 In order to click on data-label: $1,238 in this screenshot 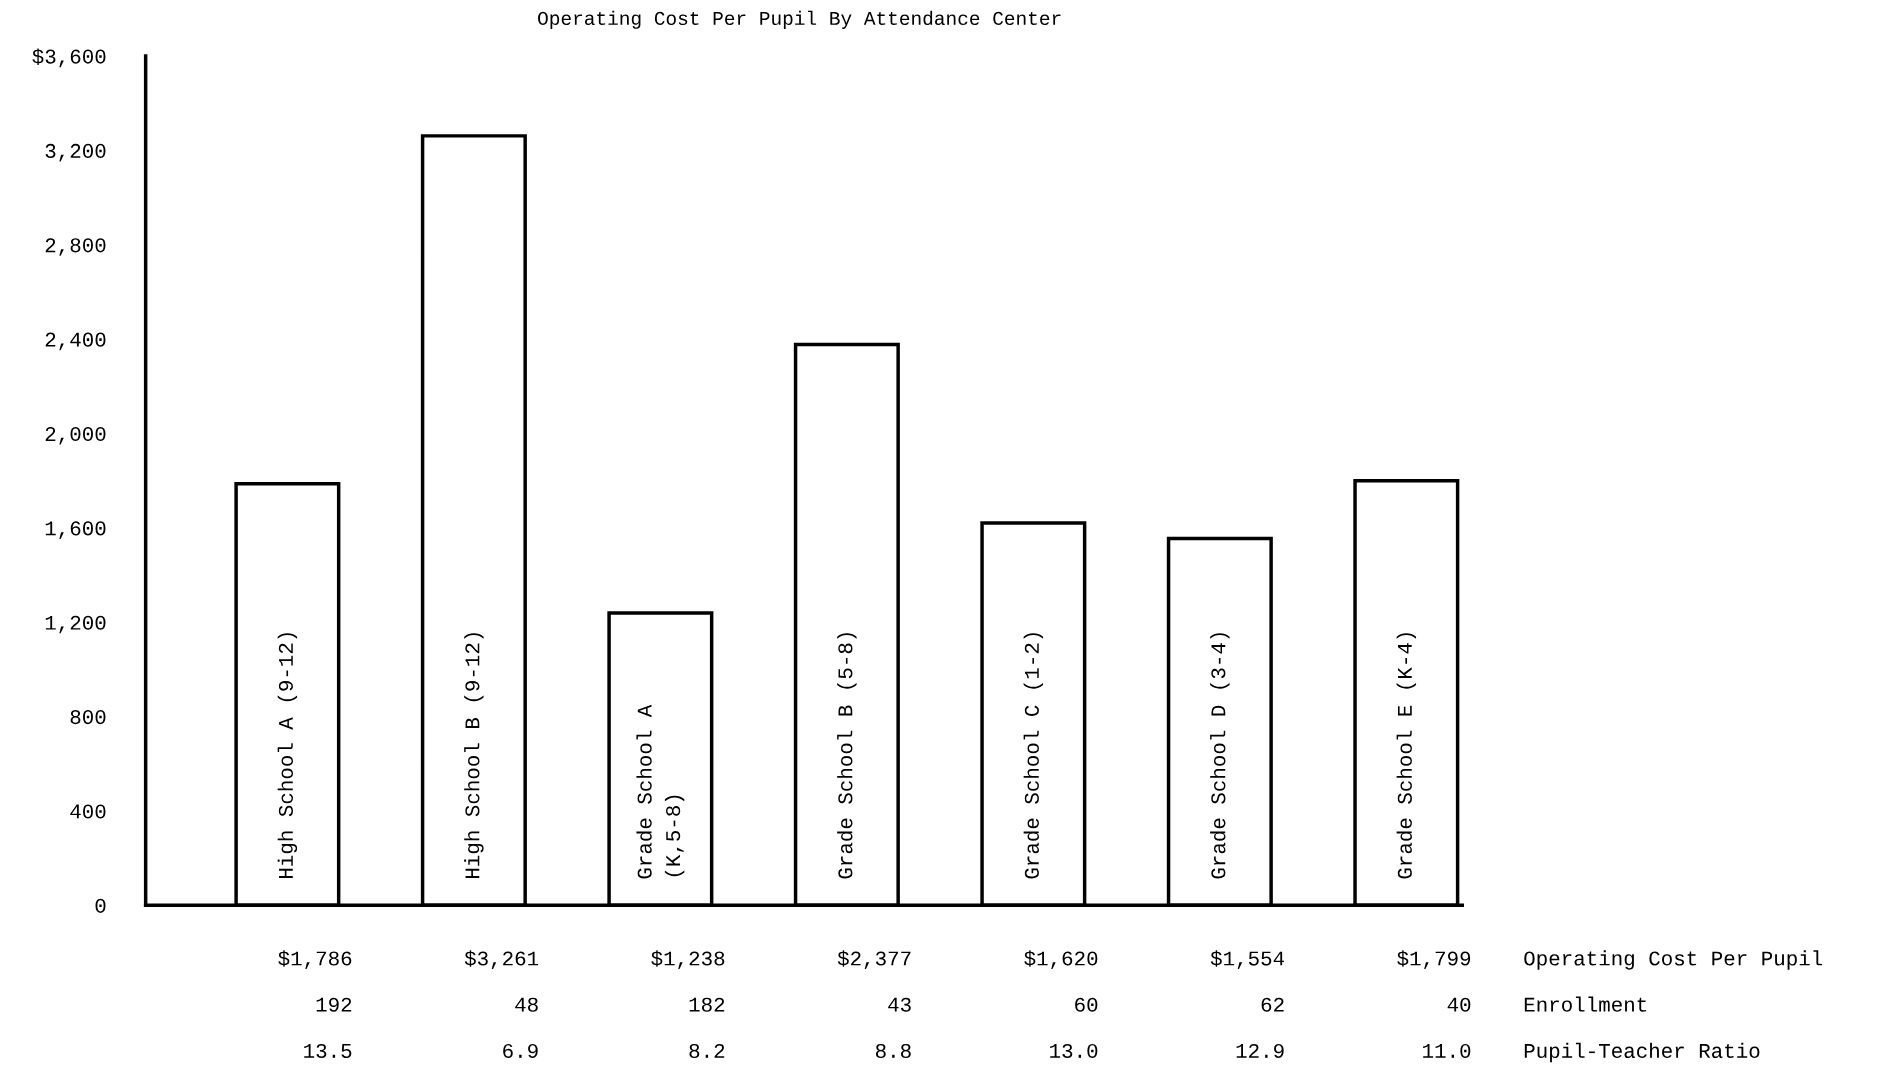, I will do `click(688, 960)`.